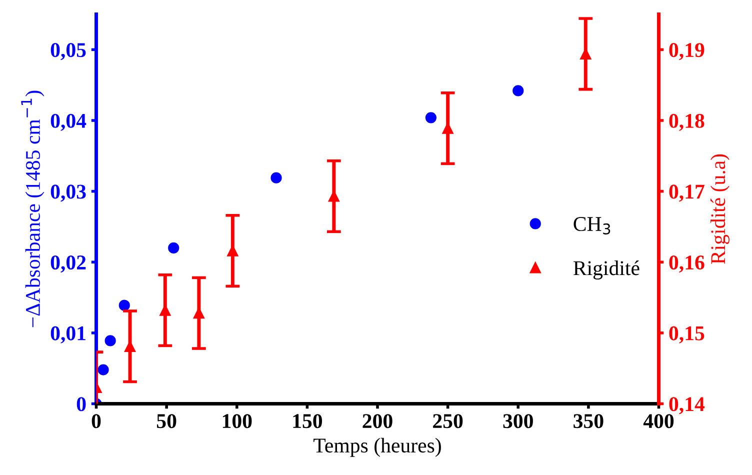 The width and height of the screenshot is (752, 475). Describe the element at coordinates (720, 209) in the screenshot. I see `y2-axis-title: Rigidité (u.a)` at that location.